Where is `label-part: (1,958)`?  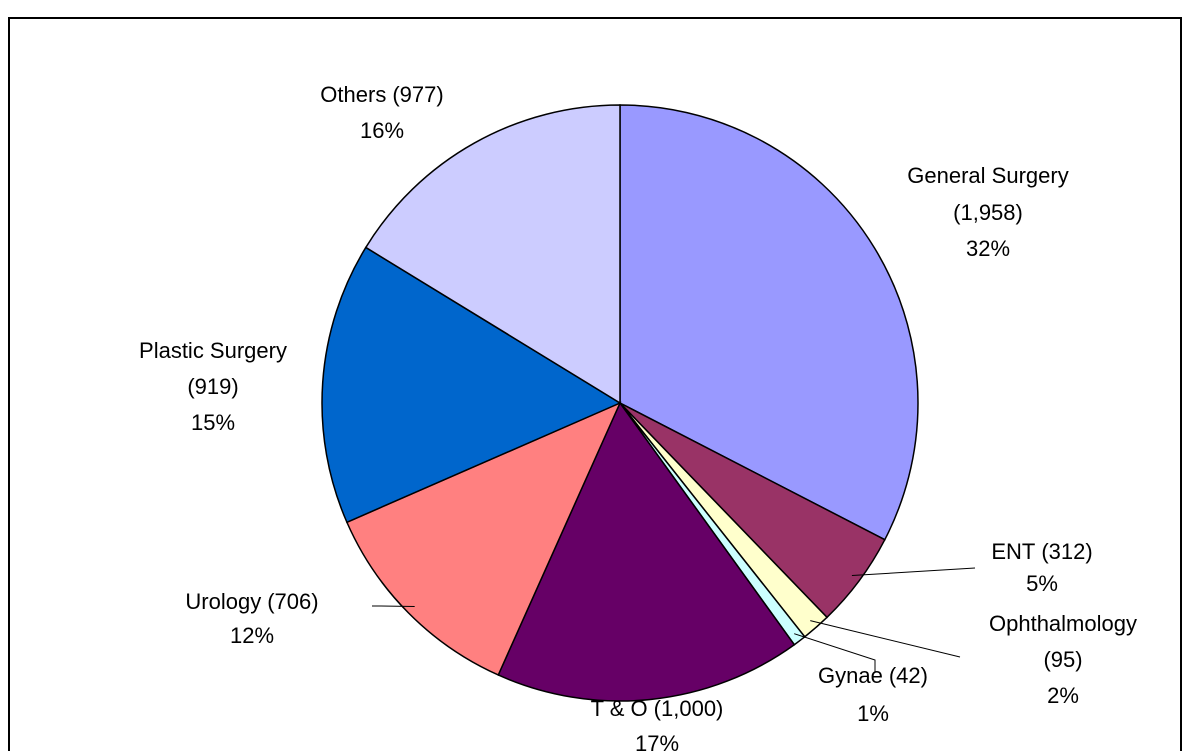 label-part: (1,958) is located at coordinates (988, 212).